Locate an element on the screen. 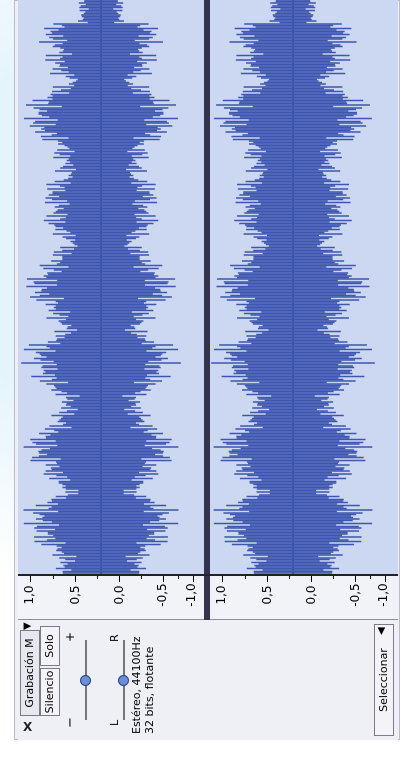 This screenshot has height=761, width=400. gain-plus-label: + is located at coordinates (70, 636).